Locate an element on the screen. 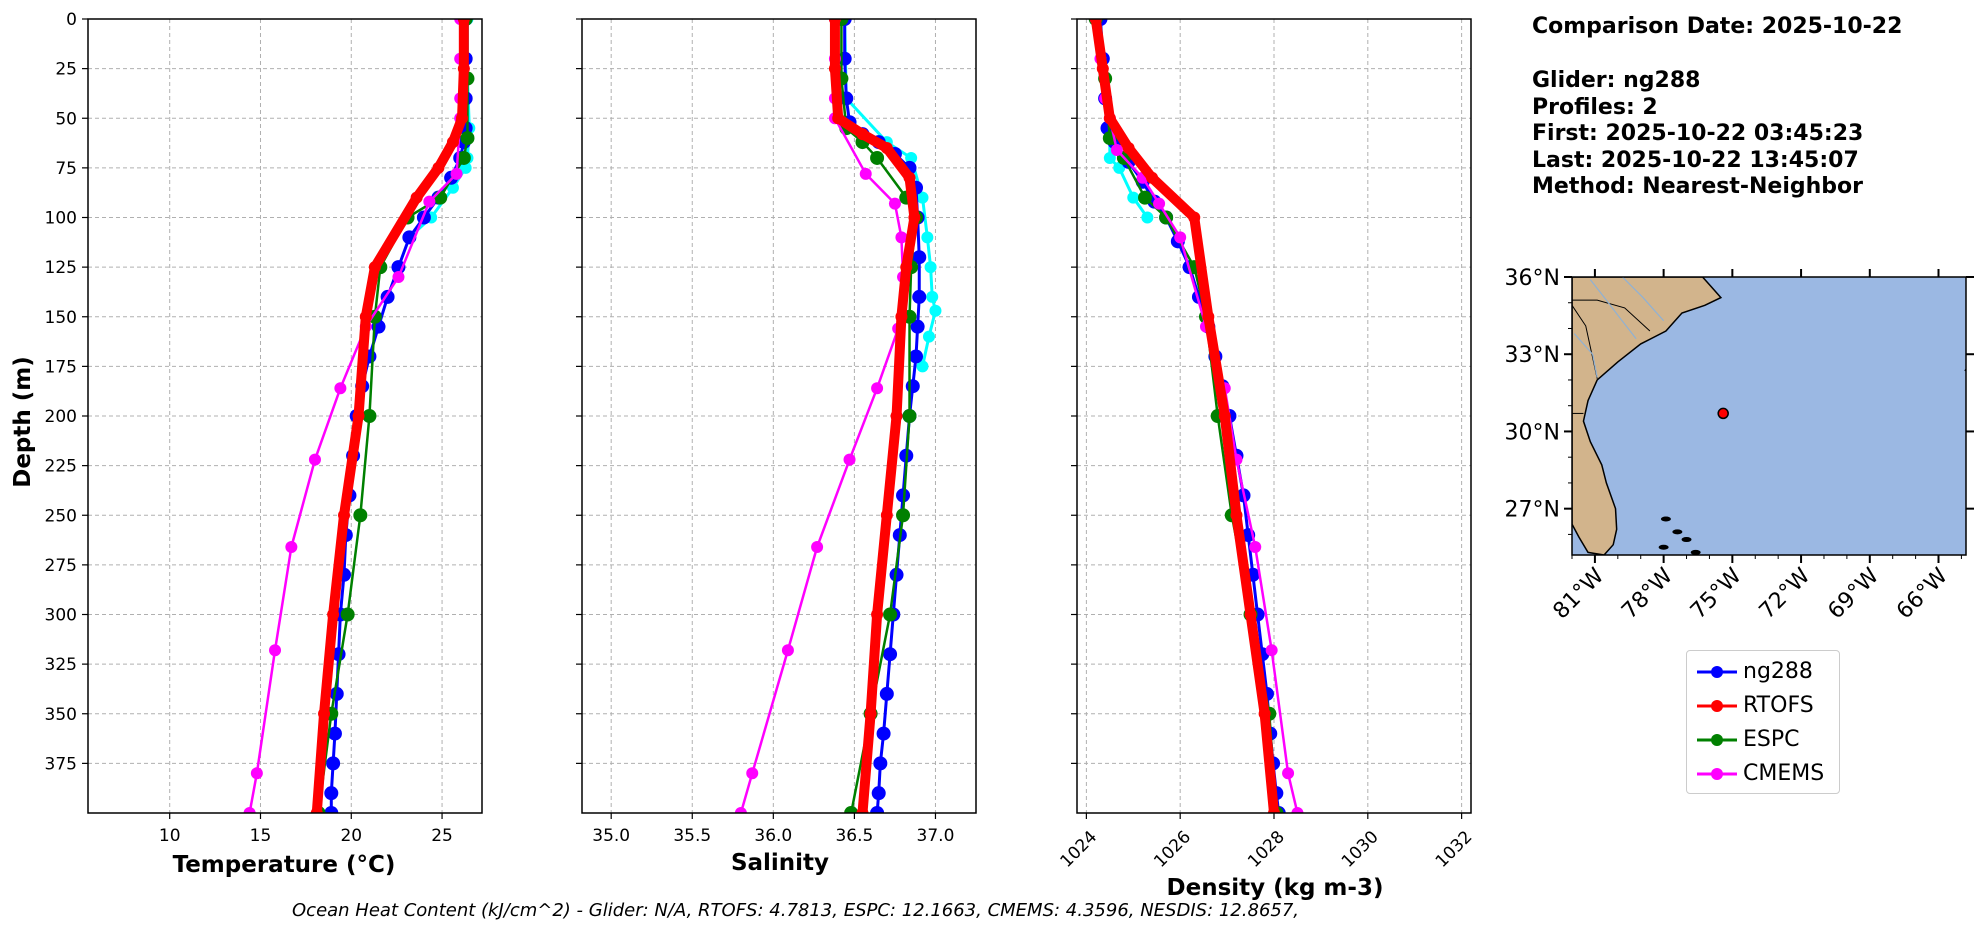  lon-tick-label: 66°W is located at coordinates (1922, 593).